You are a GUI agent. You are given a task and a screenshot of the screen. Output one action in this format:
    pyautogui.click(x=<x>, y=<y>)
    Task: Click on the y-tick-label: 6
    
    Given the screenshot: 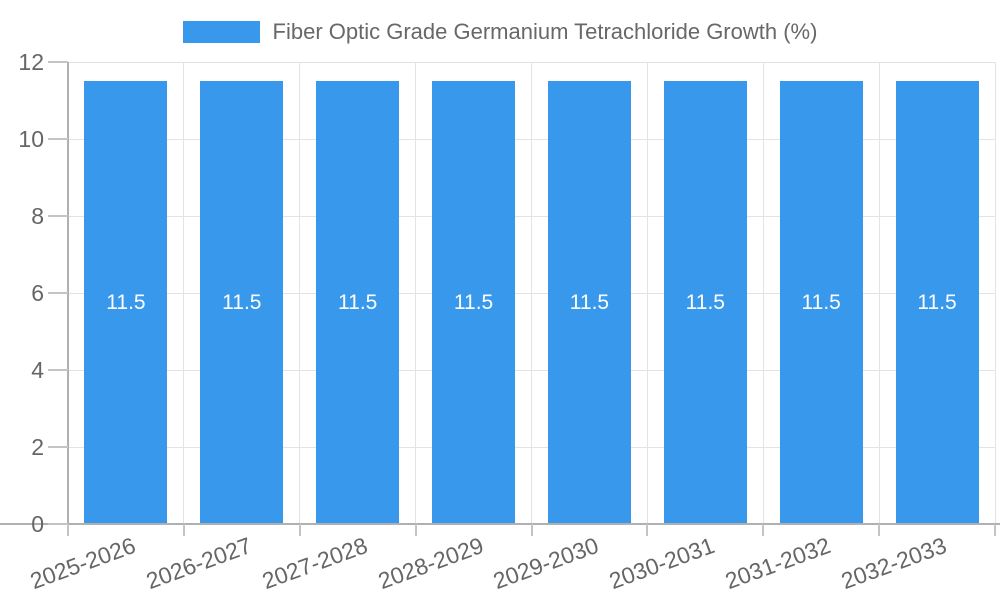 What is the action you would take?
    pyautogui.click(x=37, y=293)
    